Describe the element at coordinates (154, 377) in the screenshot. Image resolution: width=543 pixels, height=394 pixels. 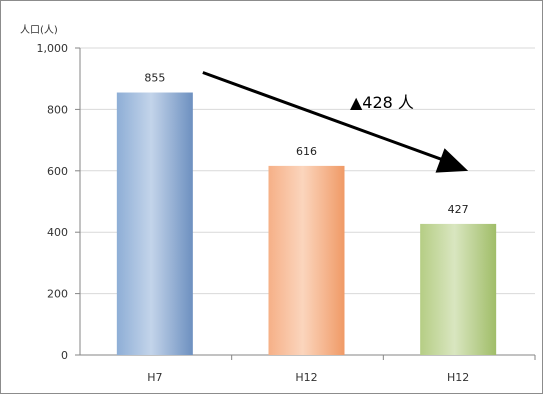
I see `x-tick-label-0: H7` at that location.